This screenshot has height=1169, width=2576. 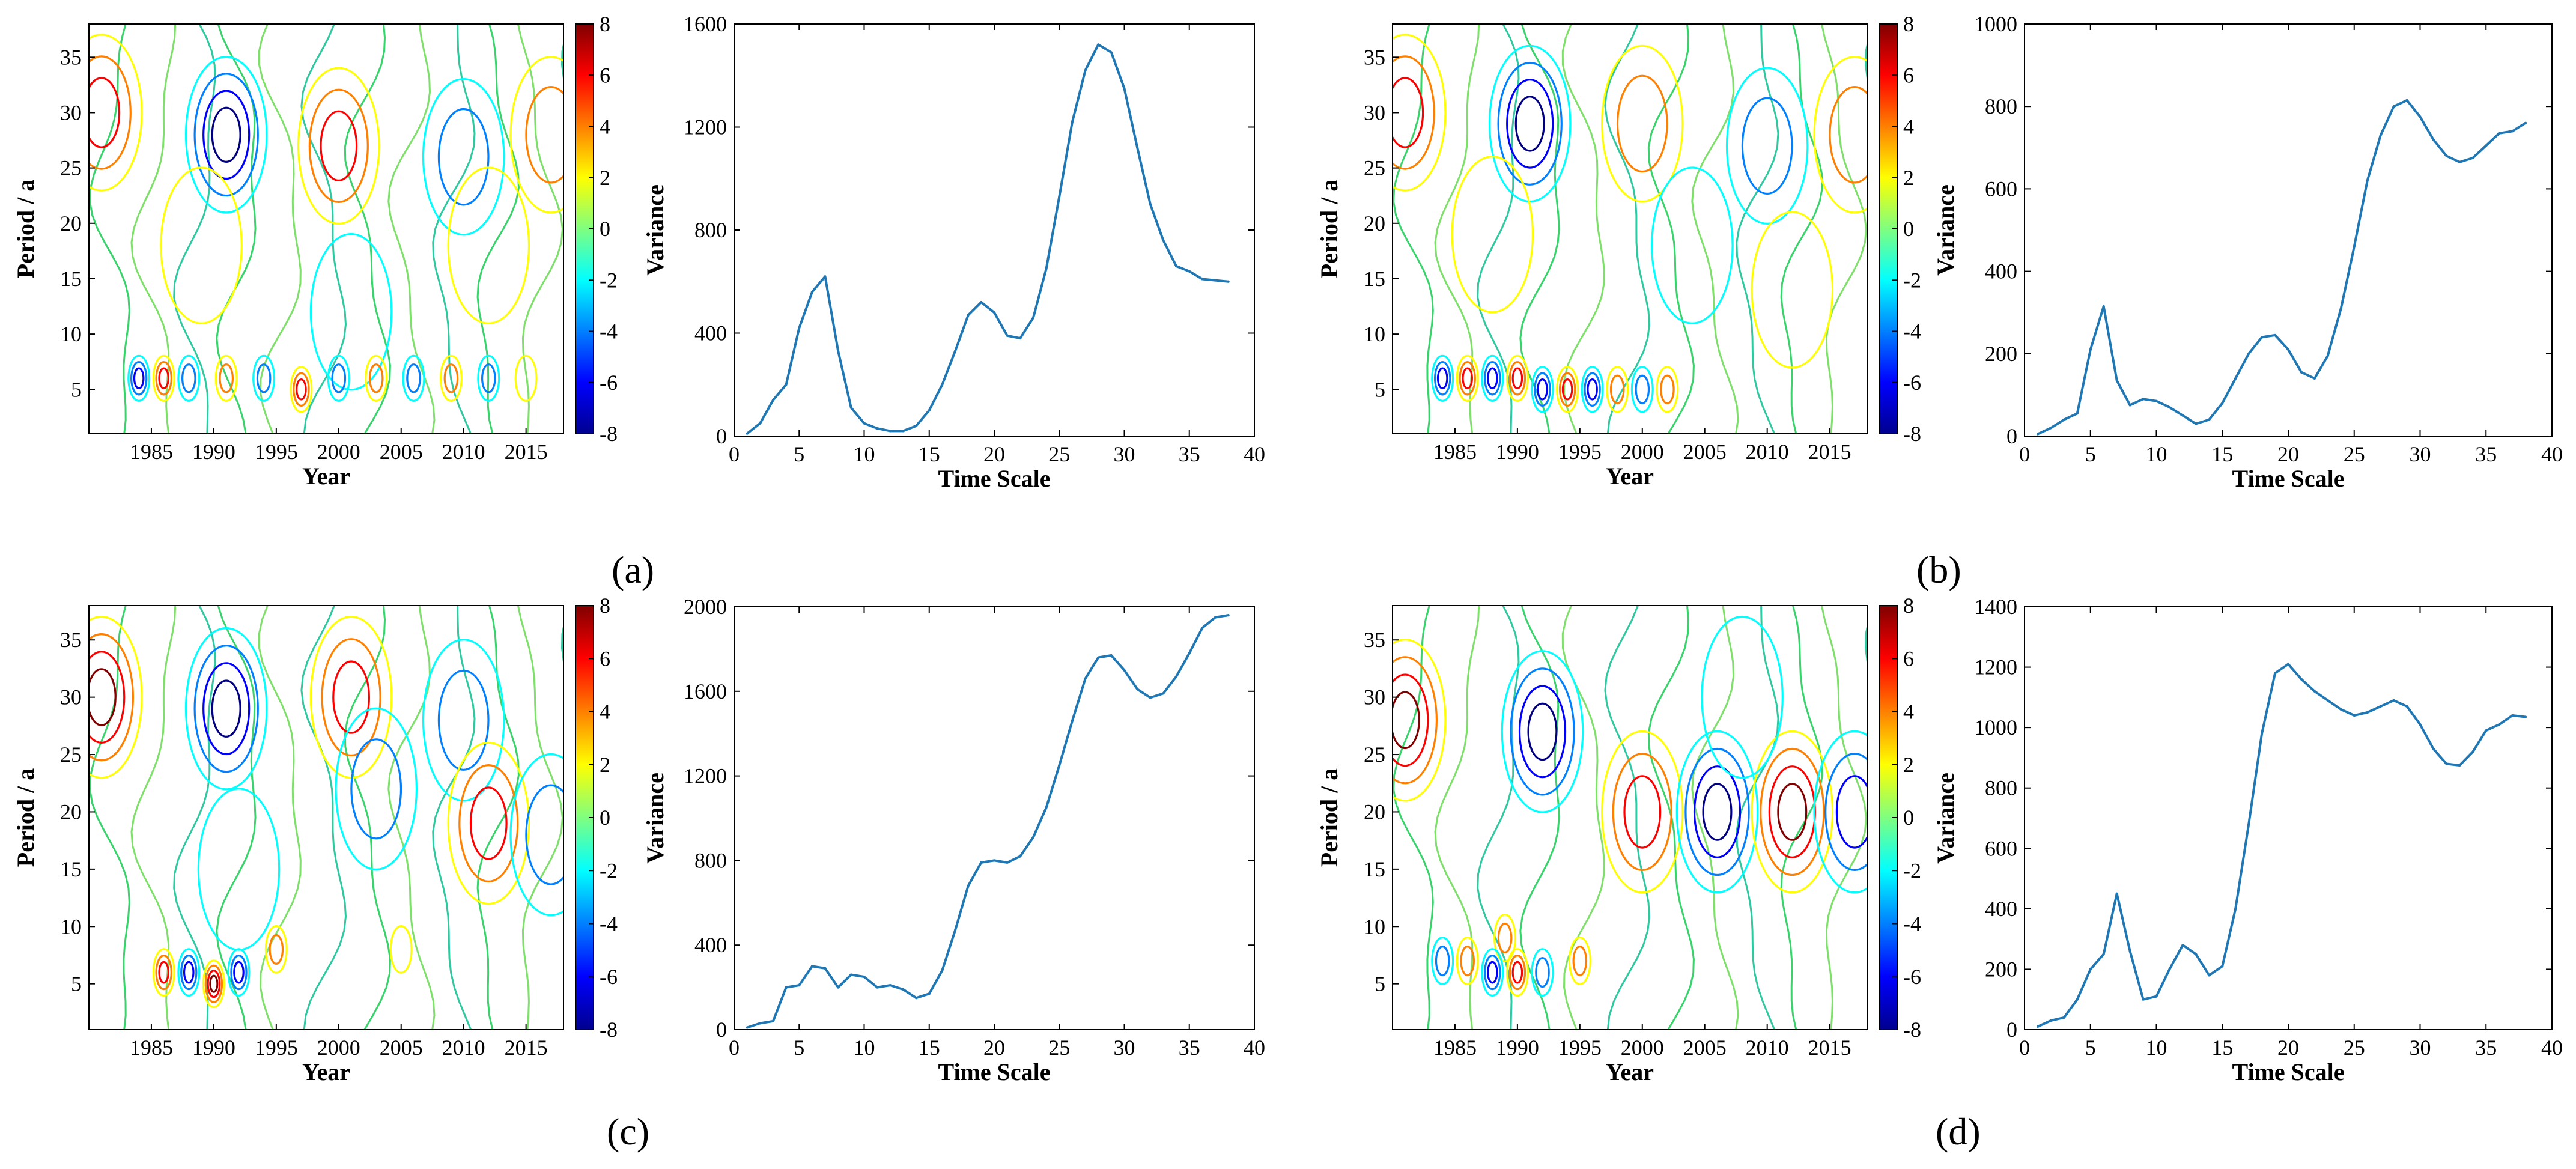 I want to click on x-tick-label: 1985, so click(x=1455, y=1048).